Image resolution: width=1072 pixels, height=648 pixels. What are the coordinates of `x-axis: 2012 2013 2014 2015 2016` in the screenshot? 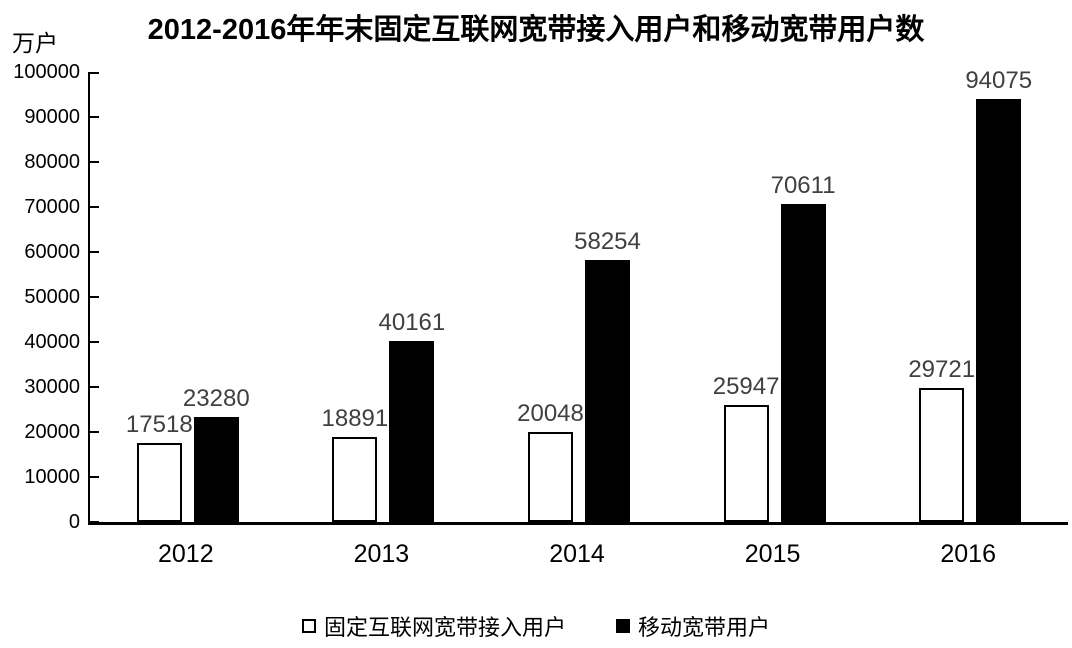 It's located at (577, 547).